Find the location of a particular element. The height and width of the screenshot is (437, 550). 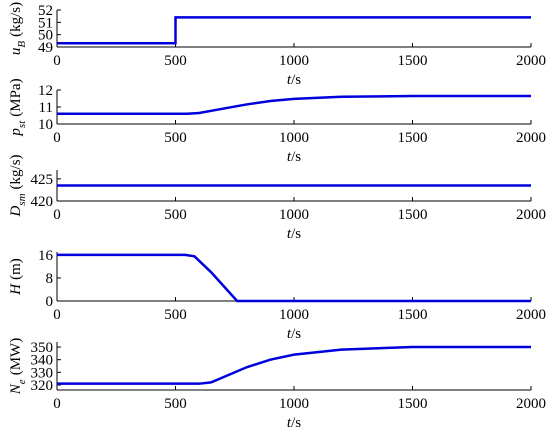

y-tick-label: 16 is located at coordinates (46, 256).